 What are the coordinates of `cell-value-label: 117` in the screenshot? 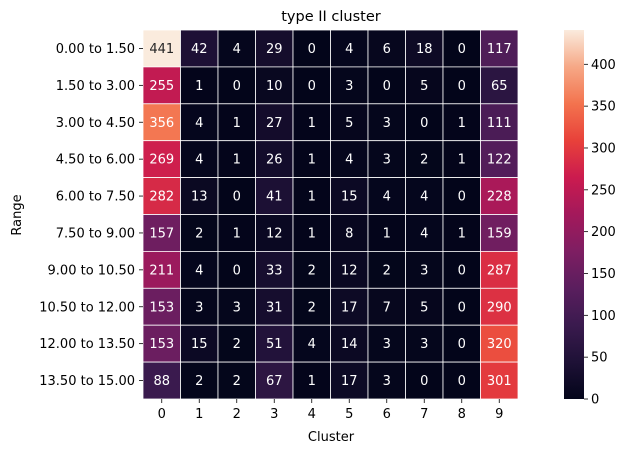 It's located at (499, 49).